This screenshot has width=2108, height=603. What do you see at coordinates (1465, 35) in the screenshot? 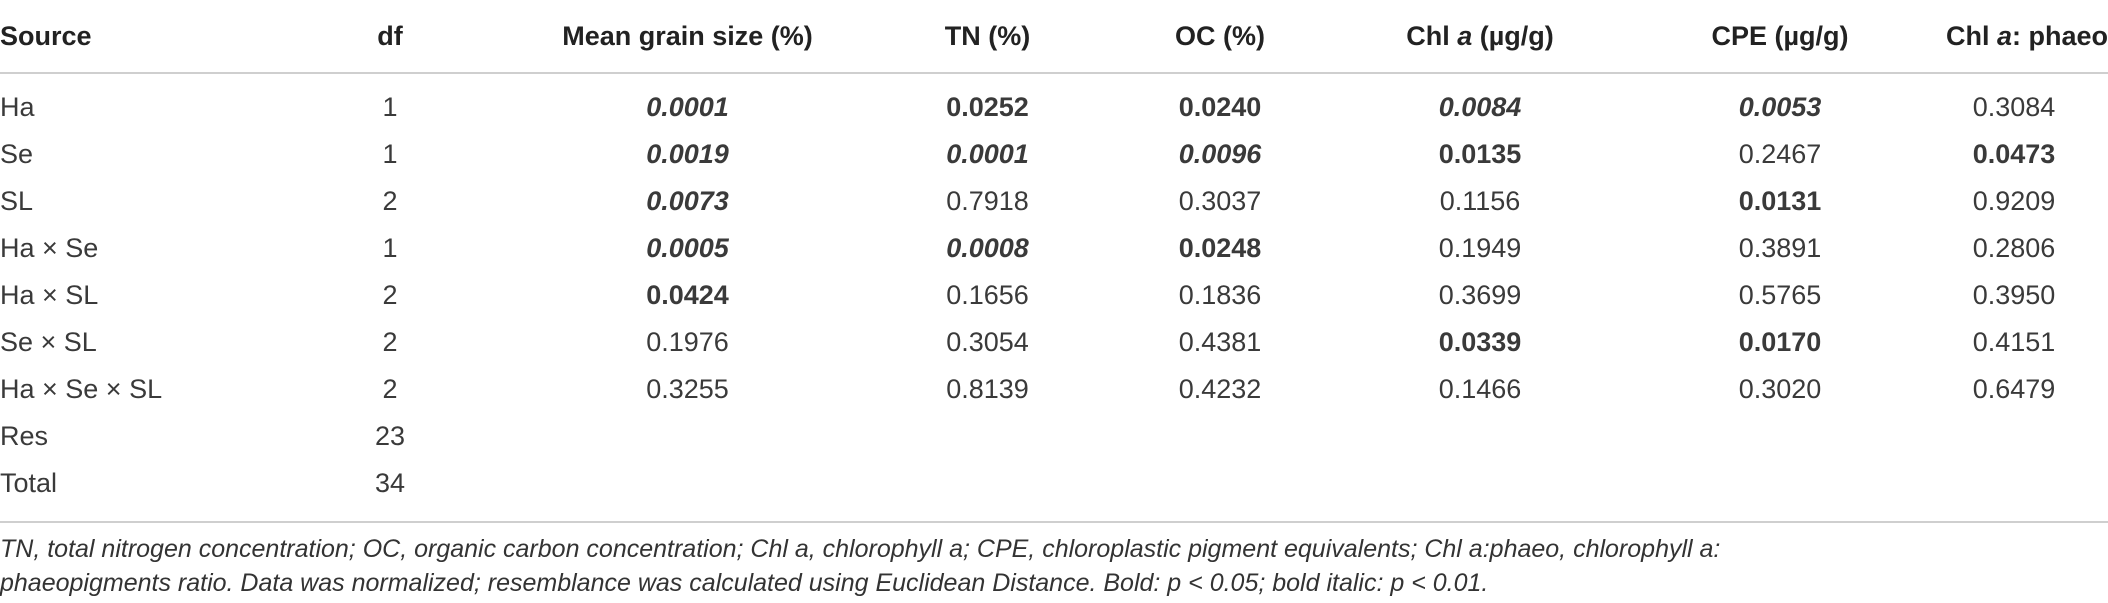
I see `header-chl-a-italic: a` at bounding box center [1465, 35].